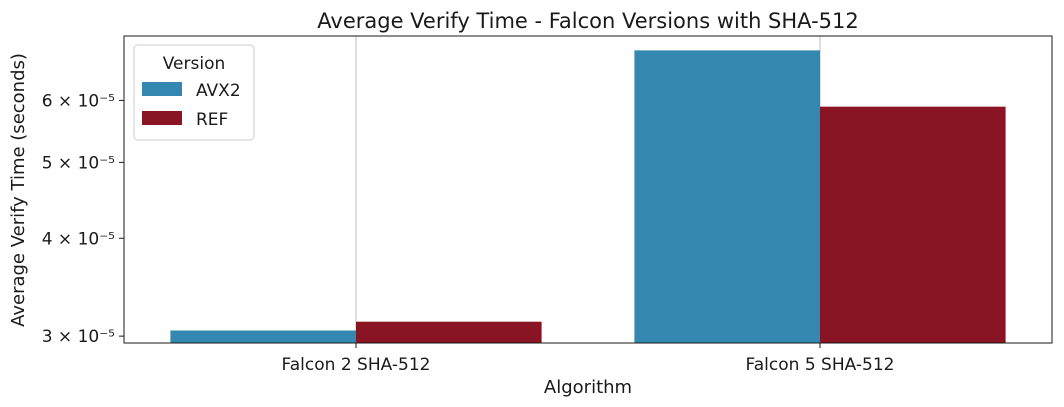 The image size is (1064, 407). I want to click on legend-label-ref: REF, so click(212, 120).